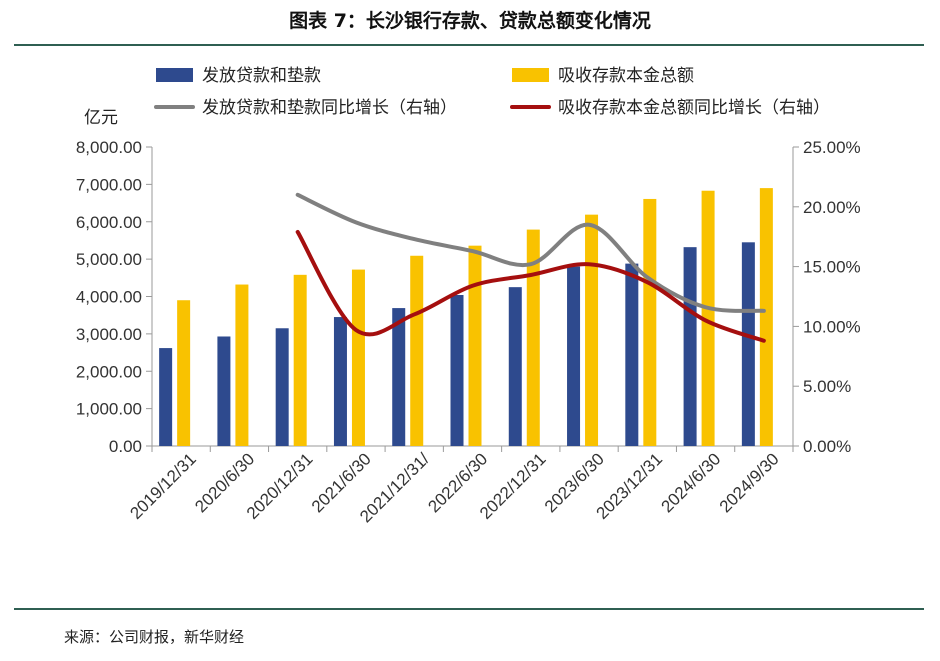 The image size is (940, 661). What do you see at coordinates (101, 118) in the screenshot?
I see `y-axis-unit: 亿元` at bounding box center [101, 118].